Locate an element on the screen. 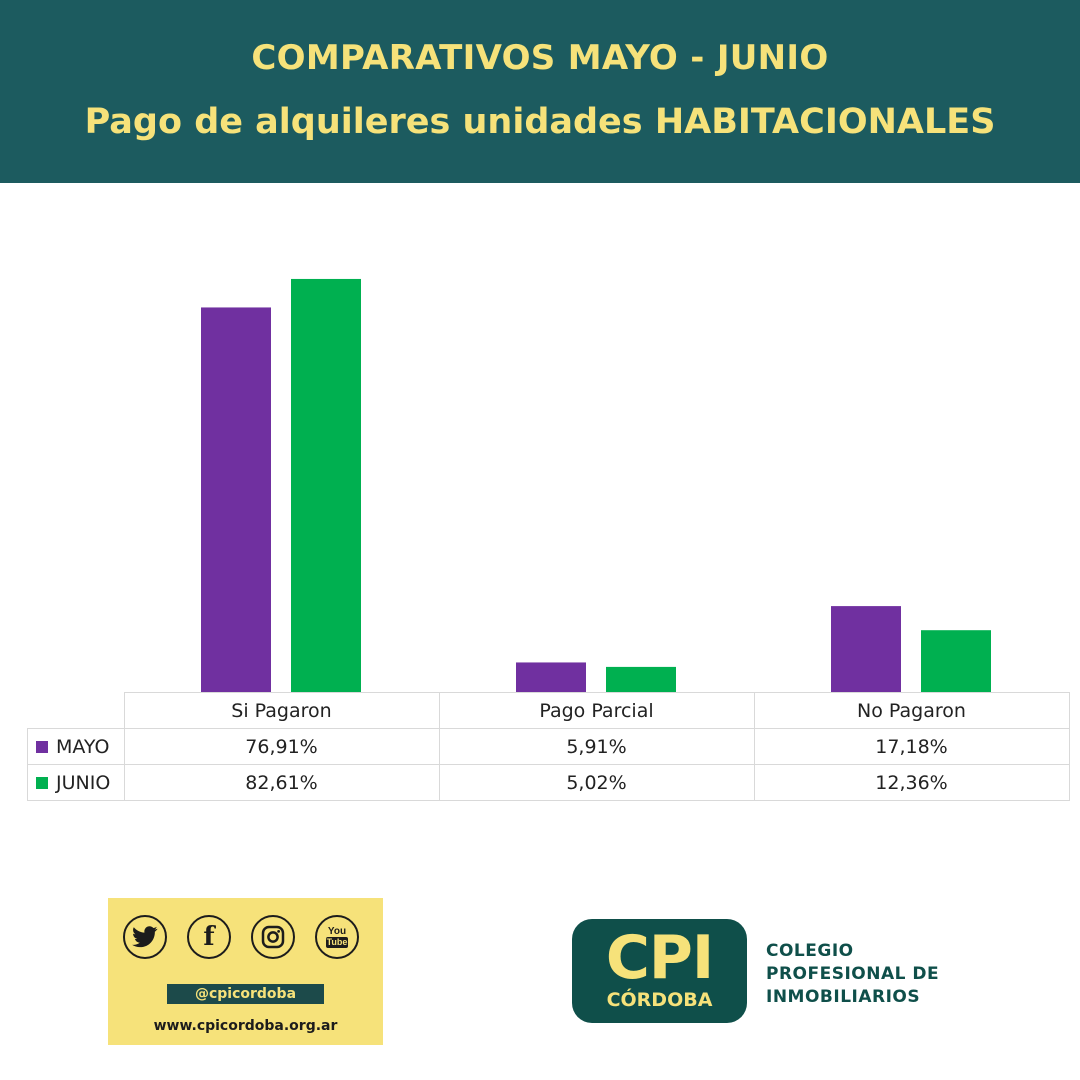 The image size is (1080, 1080). youtube-glyph-bottom: Tube is located at coordinates (337, 942).